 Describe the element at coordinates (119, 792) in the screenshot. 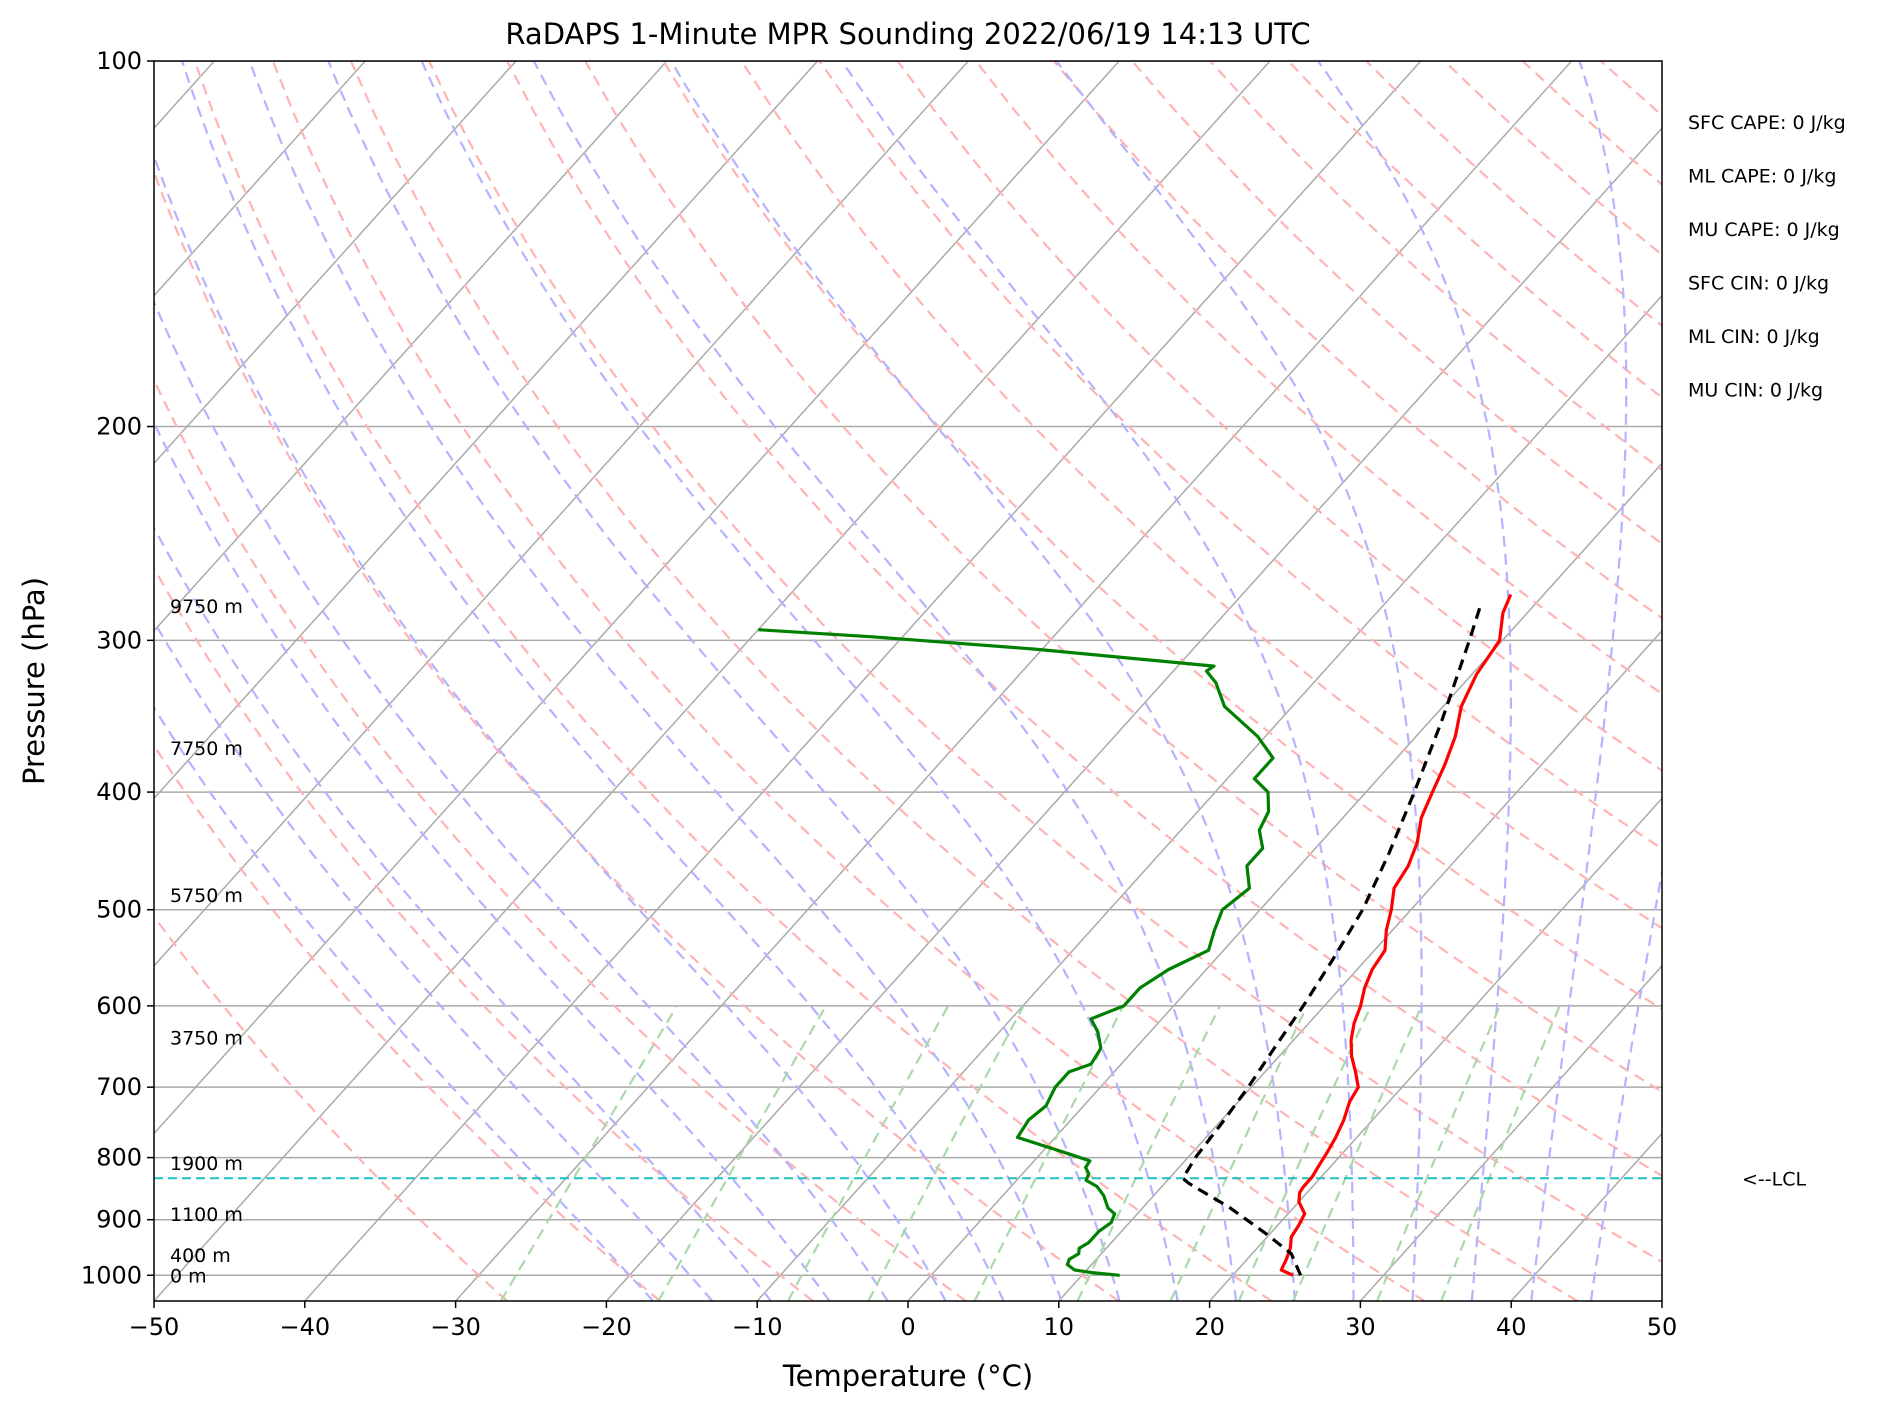

I see `y-tick-label: 400` at that location.